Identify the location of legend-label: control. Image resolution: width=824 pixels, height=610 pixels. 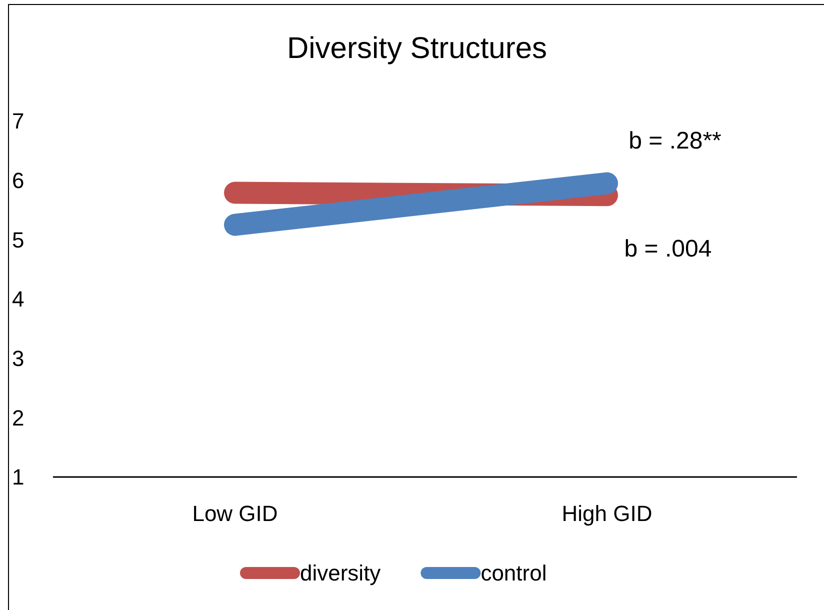
(513, 573).